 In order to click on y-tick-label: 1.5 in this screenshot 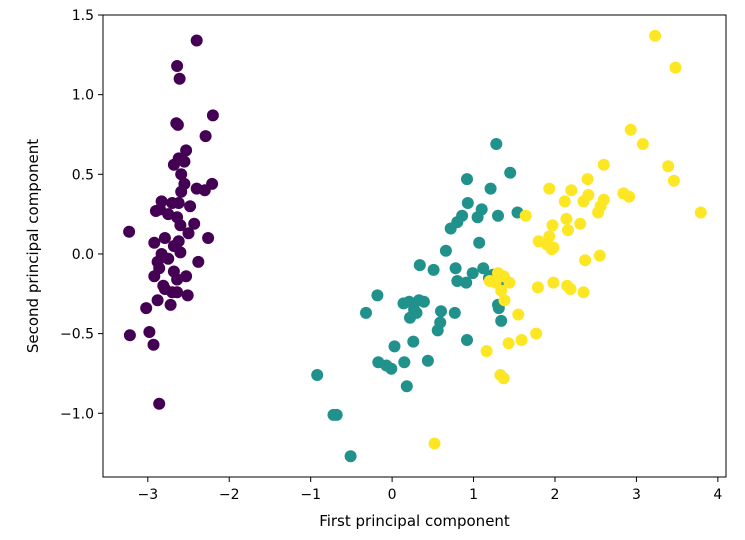, I will do `click(83, 16)`.